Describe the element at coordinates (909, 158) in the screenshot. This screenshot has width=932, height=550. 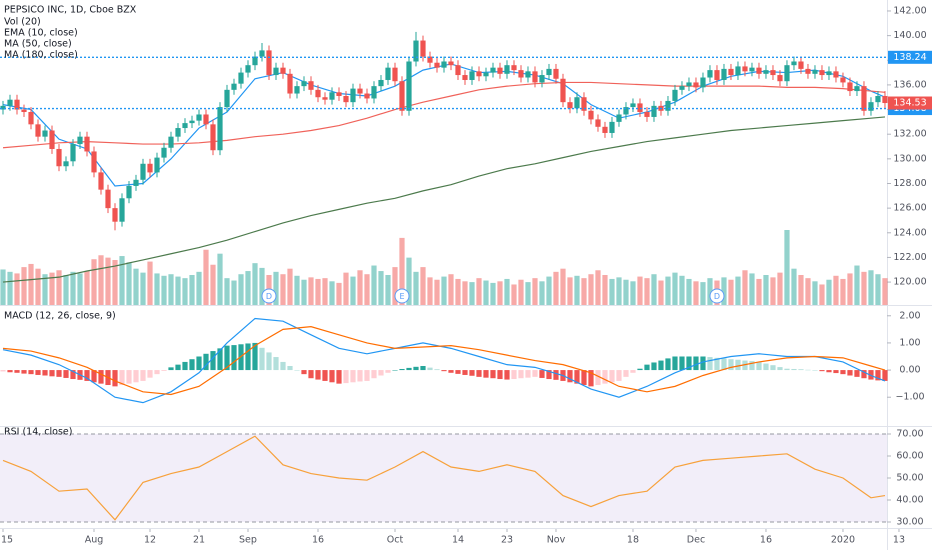
I see `y-tick-label: 130.00` at that location.